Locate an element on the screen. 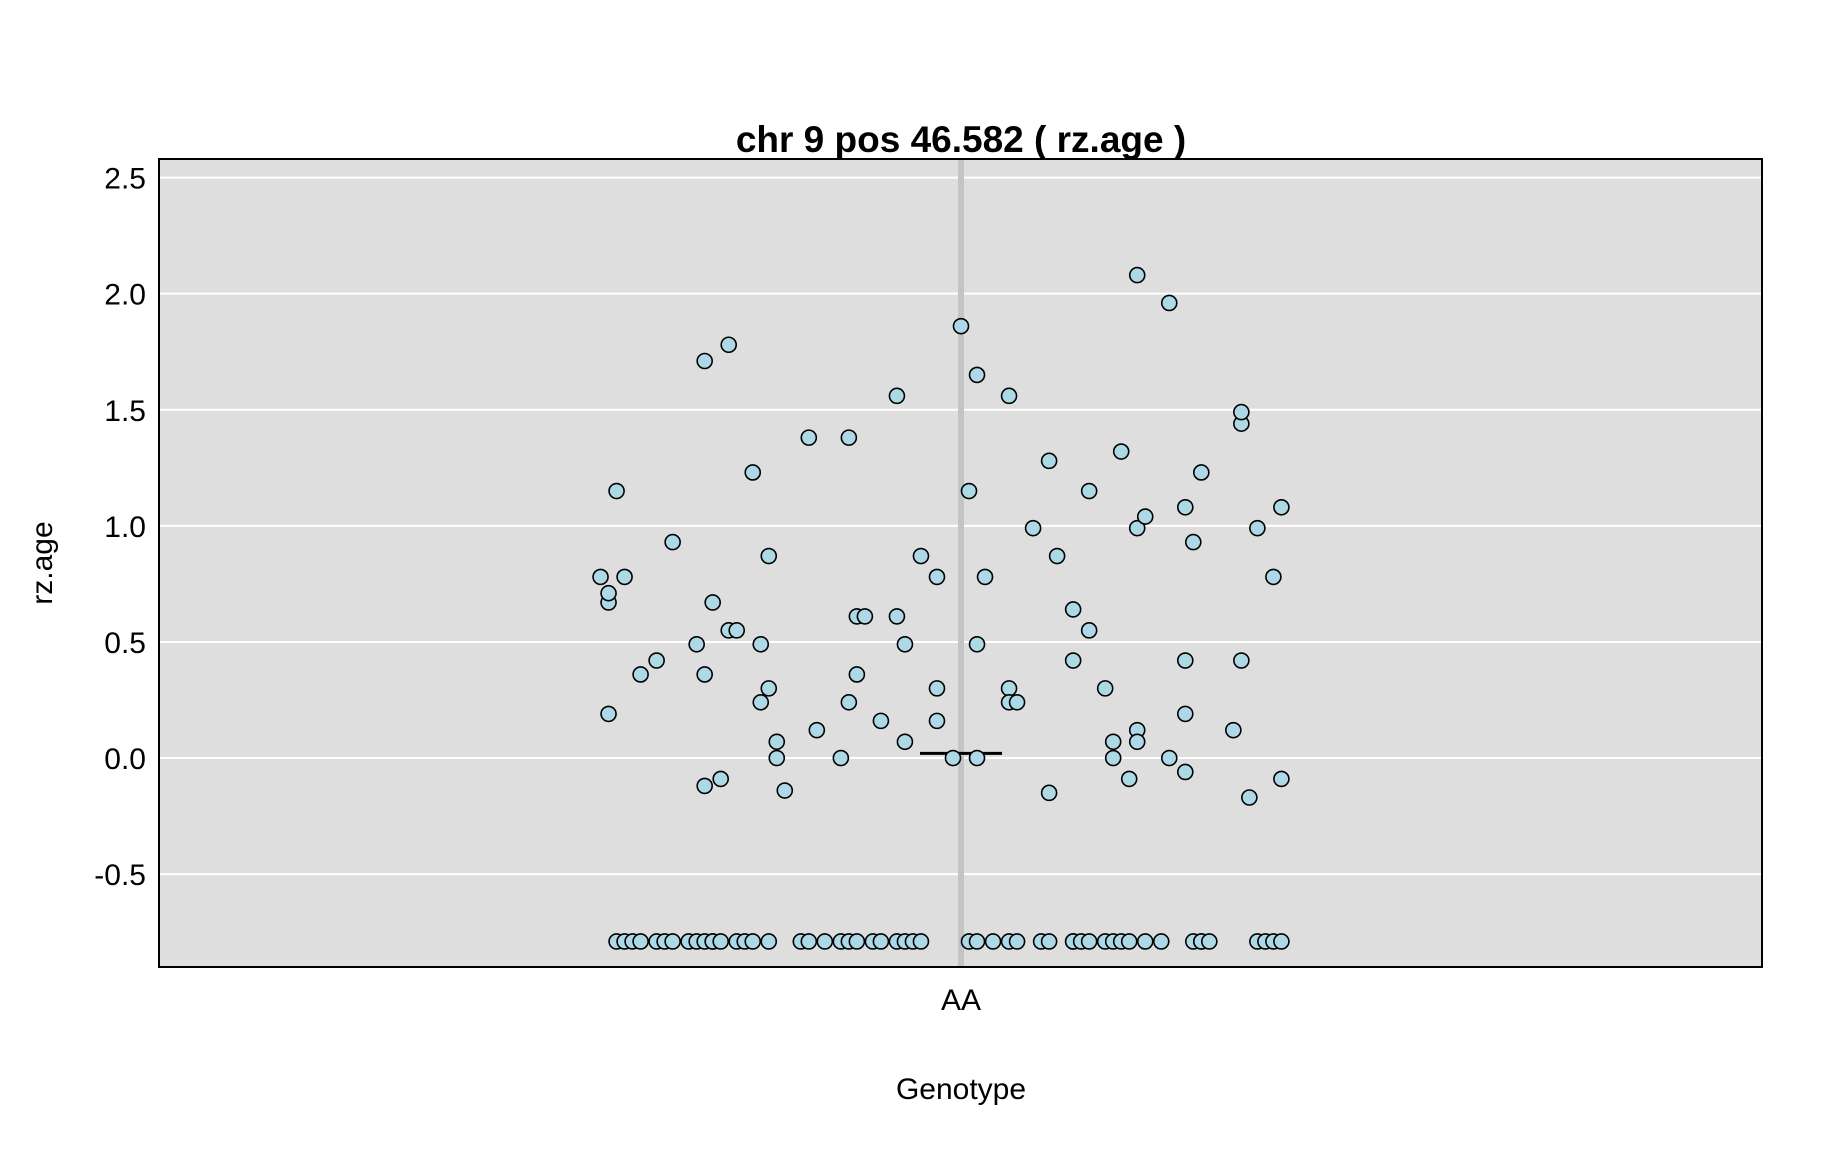  y-tick-label: 0.5 is located at coordinates (125, 643).